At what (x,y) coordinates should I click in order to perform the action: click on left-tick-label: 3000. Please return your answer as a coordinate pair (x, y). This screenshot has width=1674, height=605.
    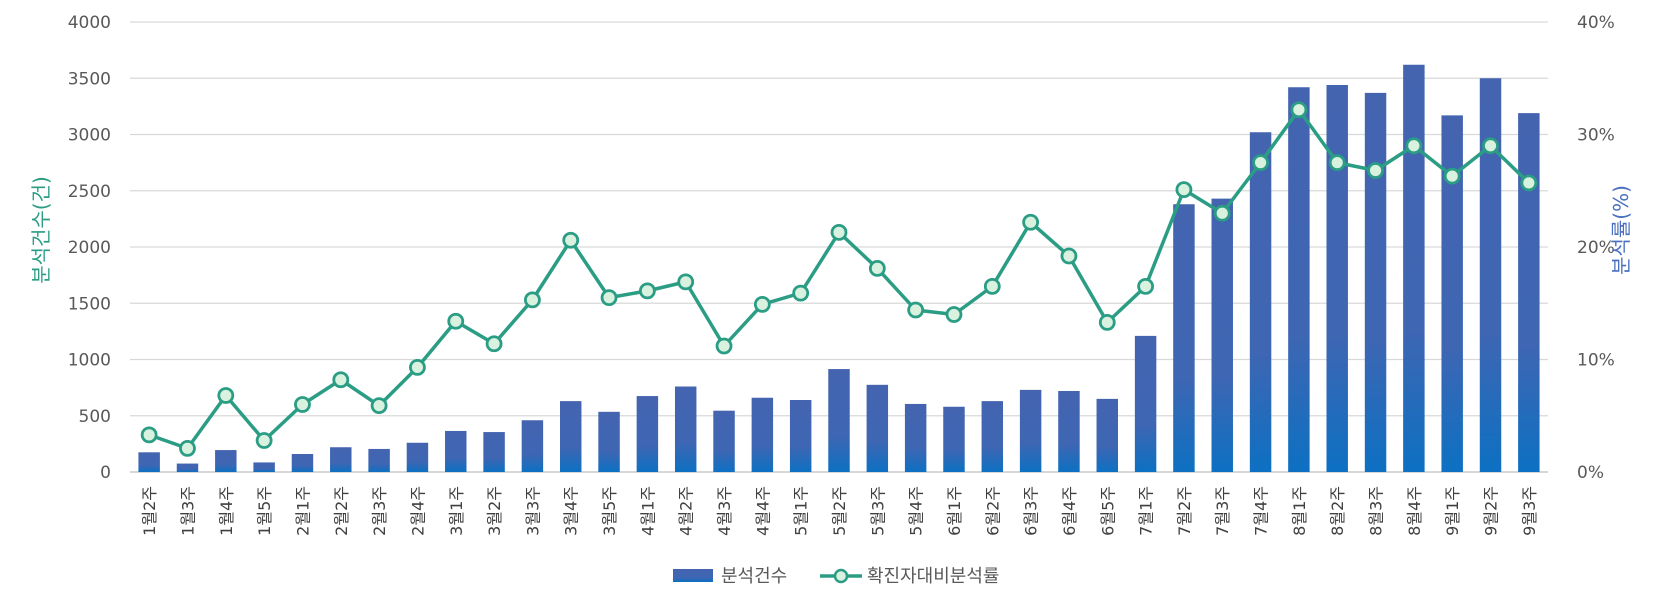
    Looking at the image, I should click on (89, 136).